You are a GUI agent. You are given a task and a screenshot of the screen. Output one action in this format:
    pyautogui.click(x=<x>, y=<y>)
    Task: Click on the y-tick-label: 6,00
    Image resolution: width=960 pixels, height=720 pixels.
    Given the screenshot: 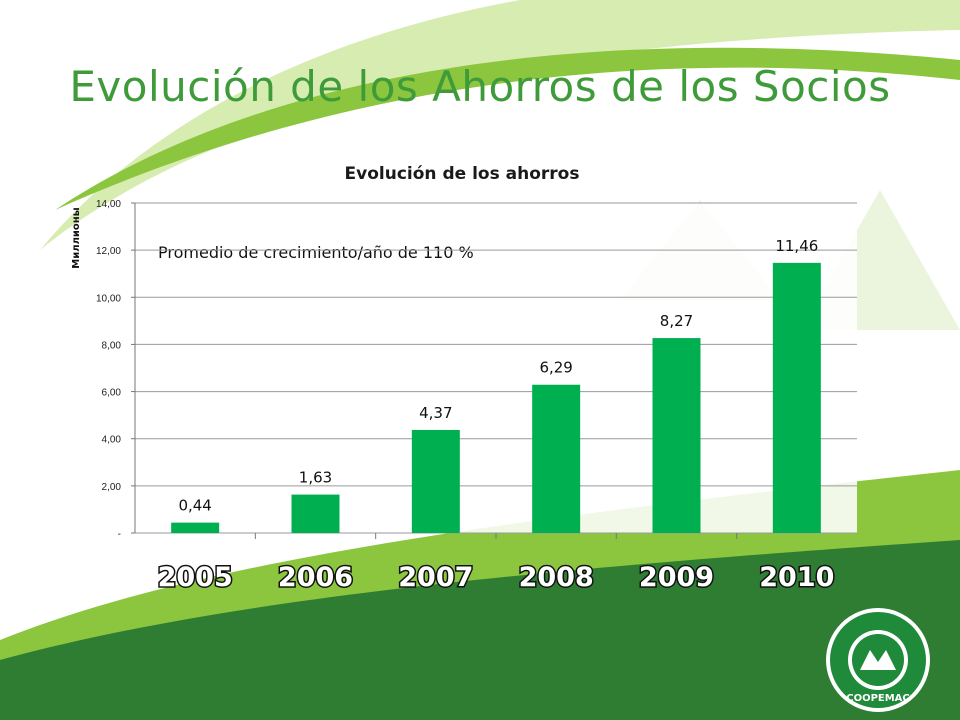 What is the action you would take?
    pyautogui.click(x=112, y=393)
    